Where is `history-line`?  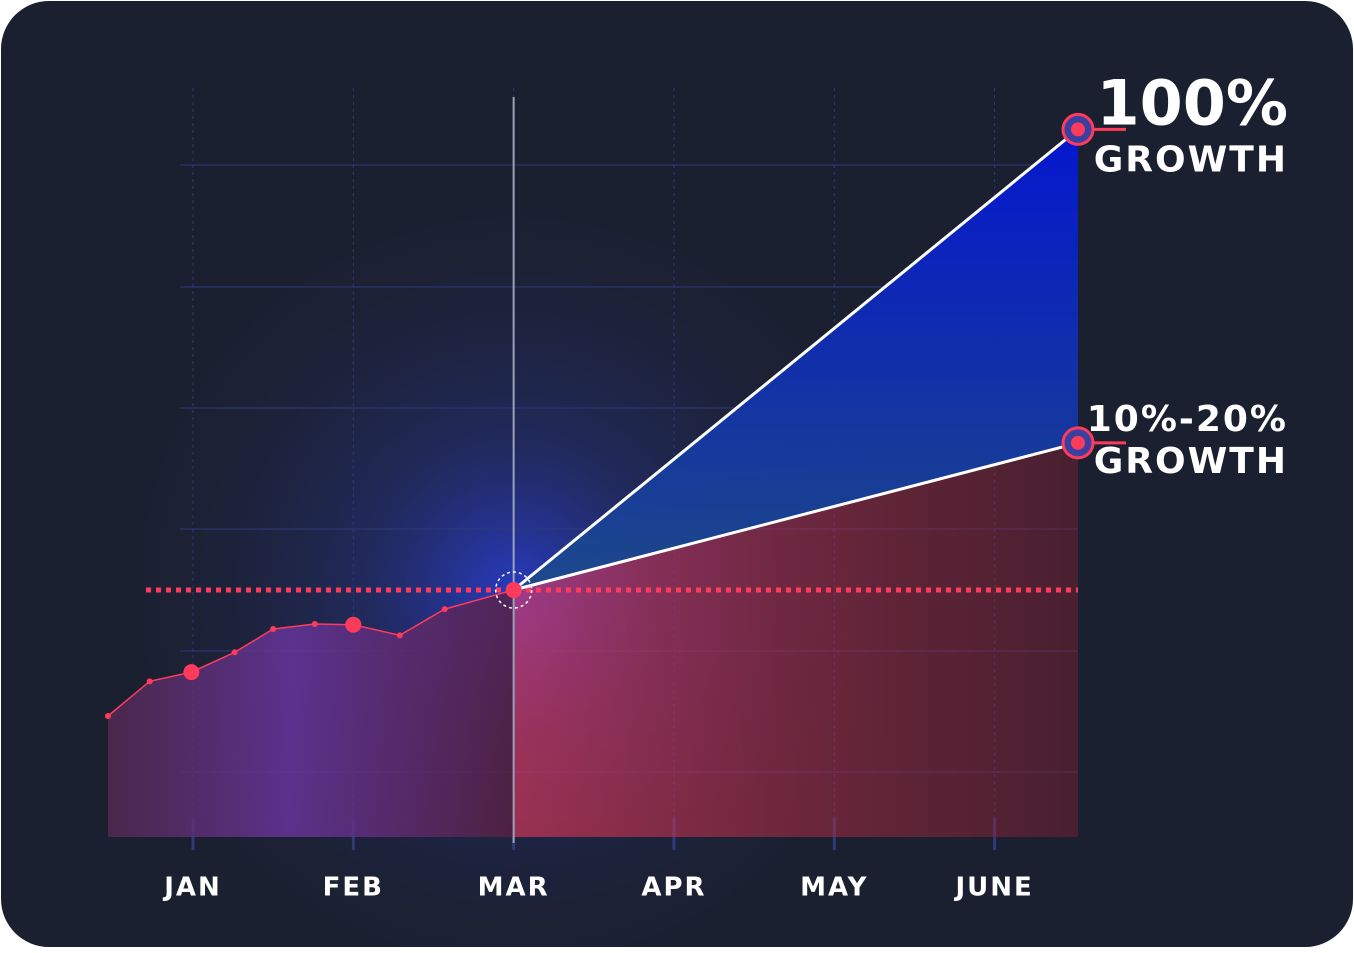 history-line is located at coordinates (310, 653).